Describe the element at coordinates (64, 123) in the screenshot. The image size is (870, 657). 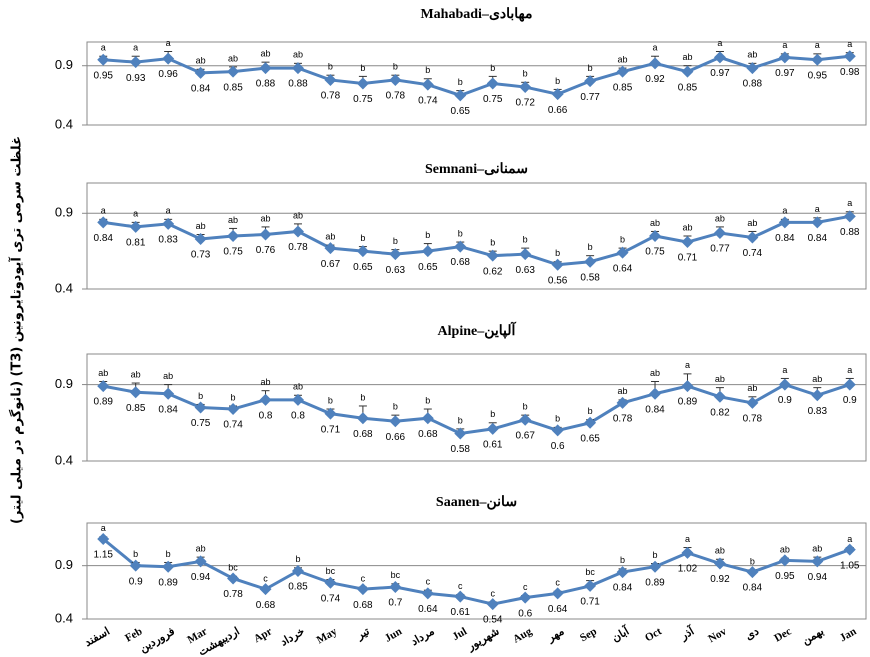
I see `y-tick-label: 0.4` at that location.